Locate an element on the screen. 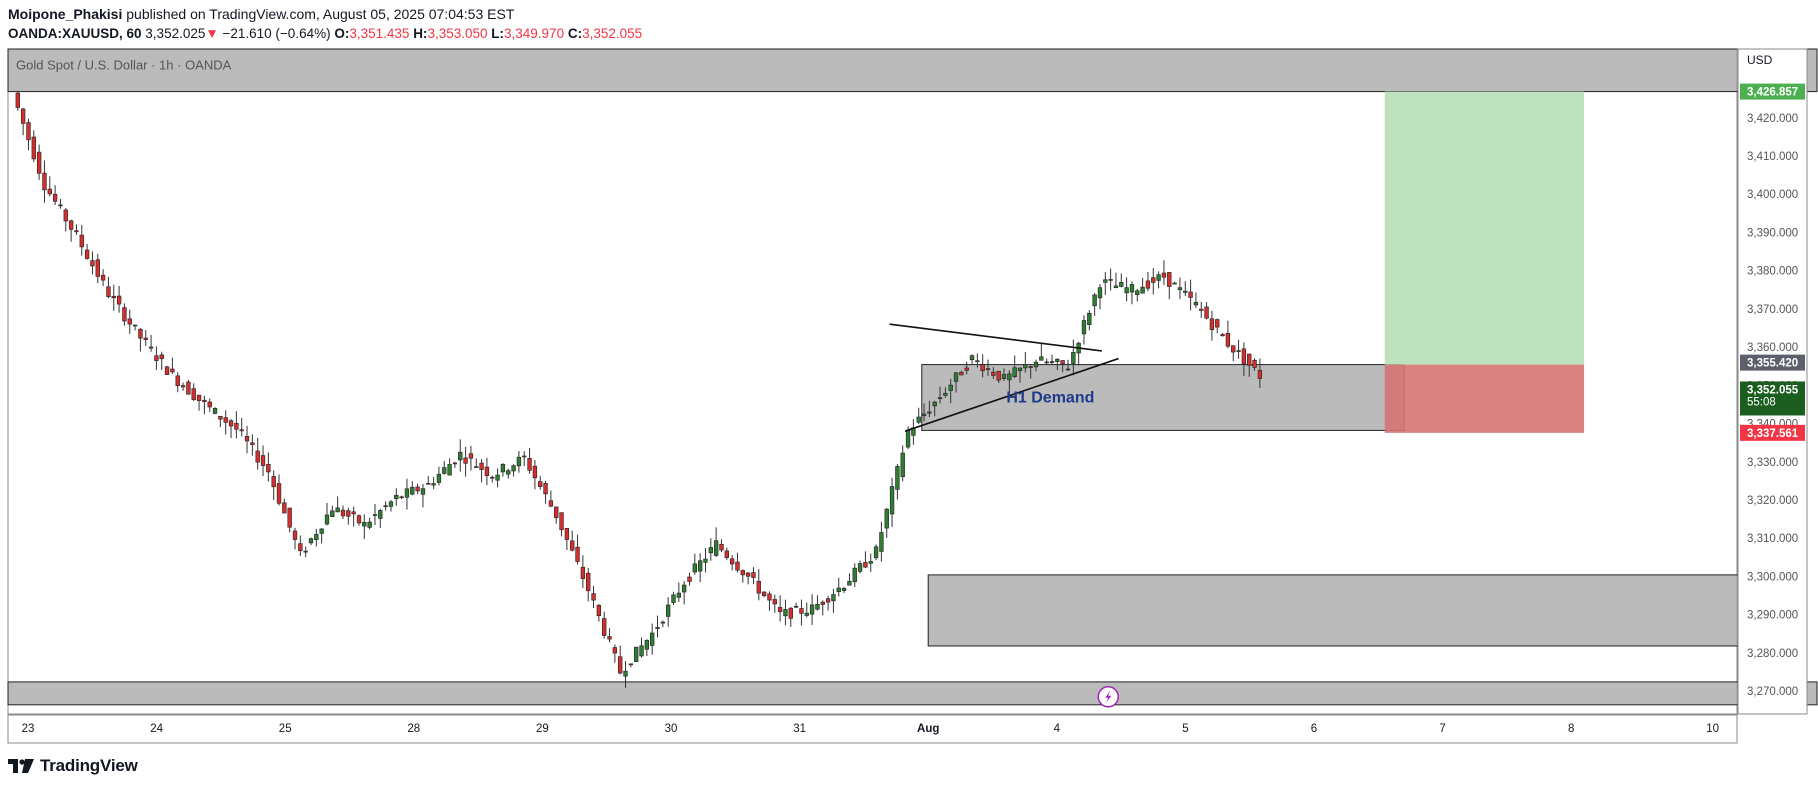 This screenshot has width=1818, height=788. low-label: L: is located at coordinates (498, 33).